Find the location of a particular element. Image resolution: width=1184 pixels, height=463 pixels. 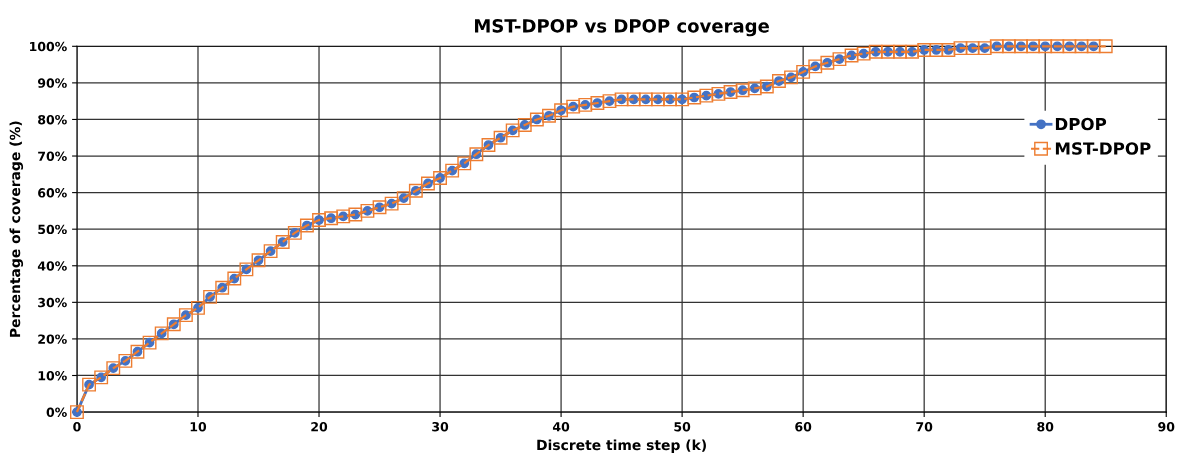

x-tick-label: 20 is located at coordinates (319, 427).